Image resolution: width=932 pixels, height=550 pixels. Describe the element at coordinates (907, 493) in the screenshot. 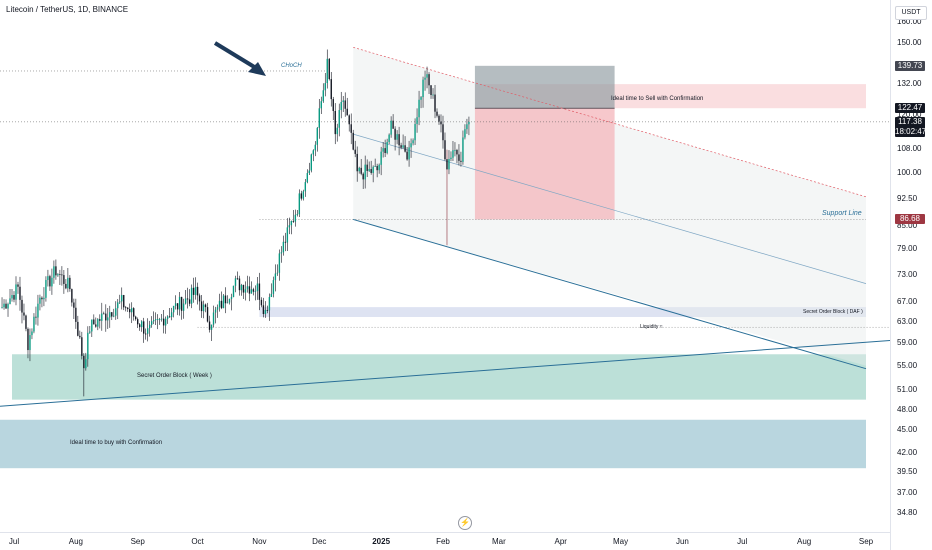

I see `y-tick-label: 37.00` at that location.